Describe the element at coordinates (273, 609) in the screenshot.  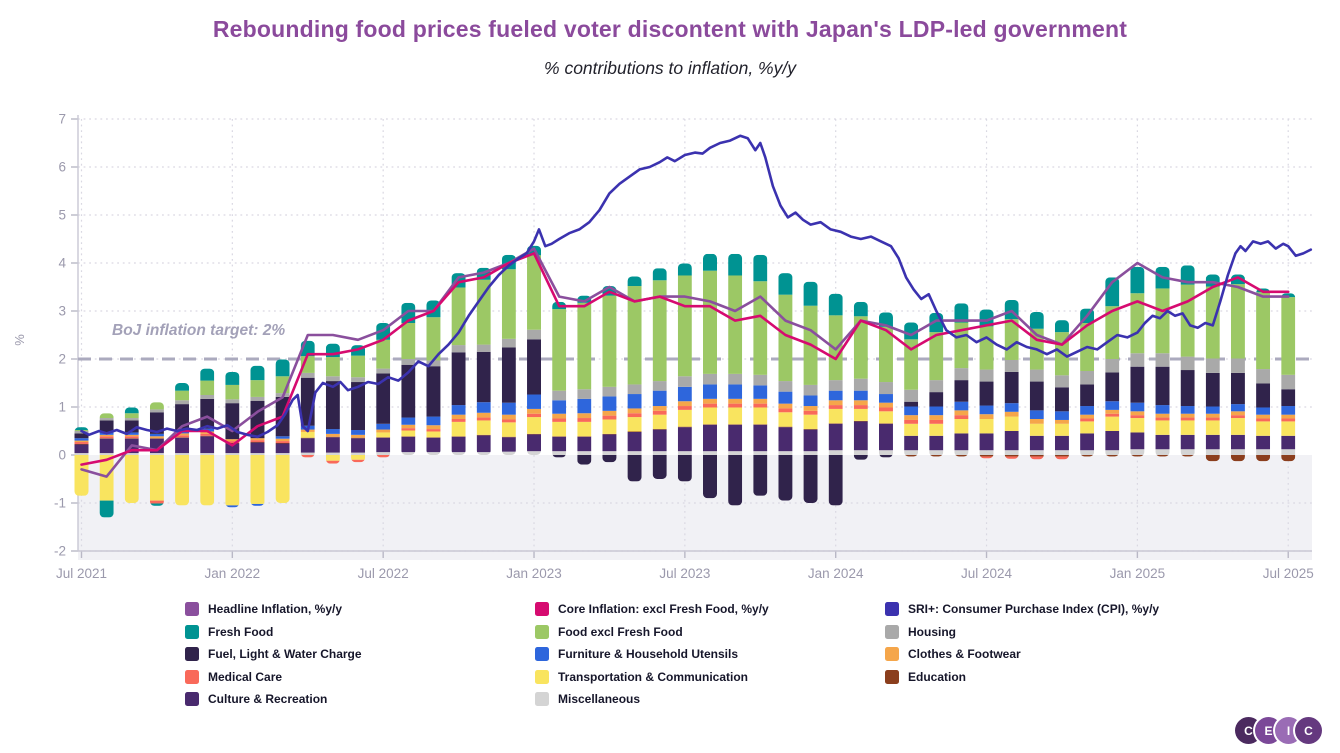
I see `legend-item-headline-inflation-y-y: Headline Inflation, %y/y` at that location.